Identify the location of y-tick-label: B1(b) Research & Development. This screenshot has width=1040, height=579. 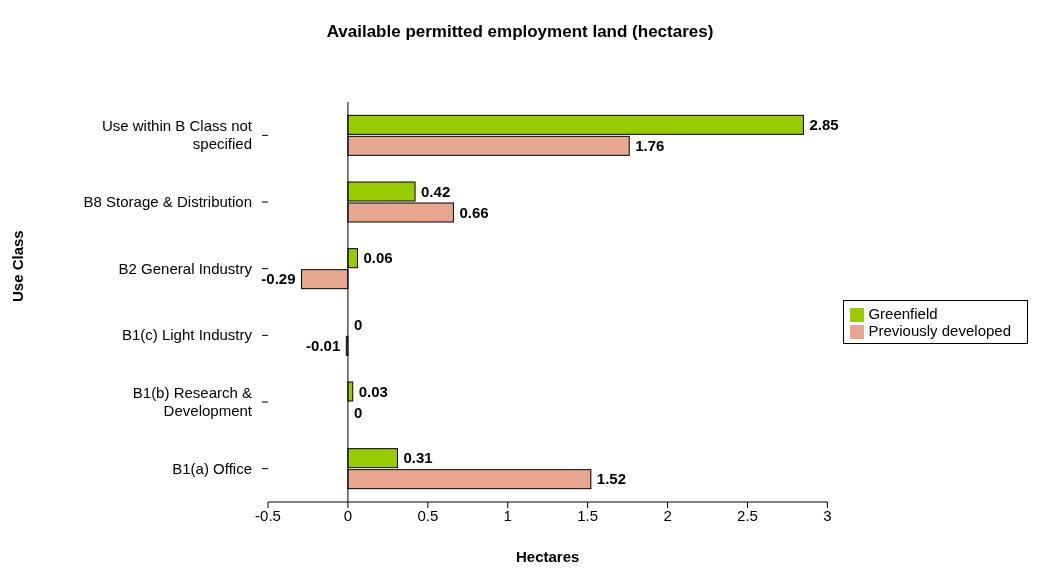
(192, 401).